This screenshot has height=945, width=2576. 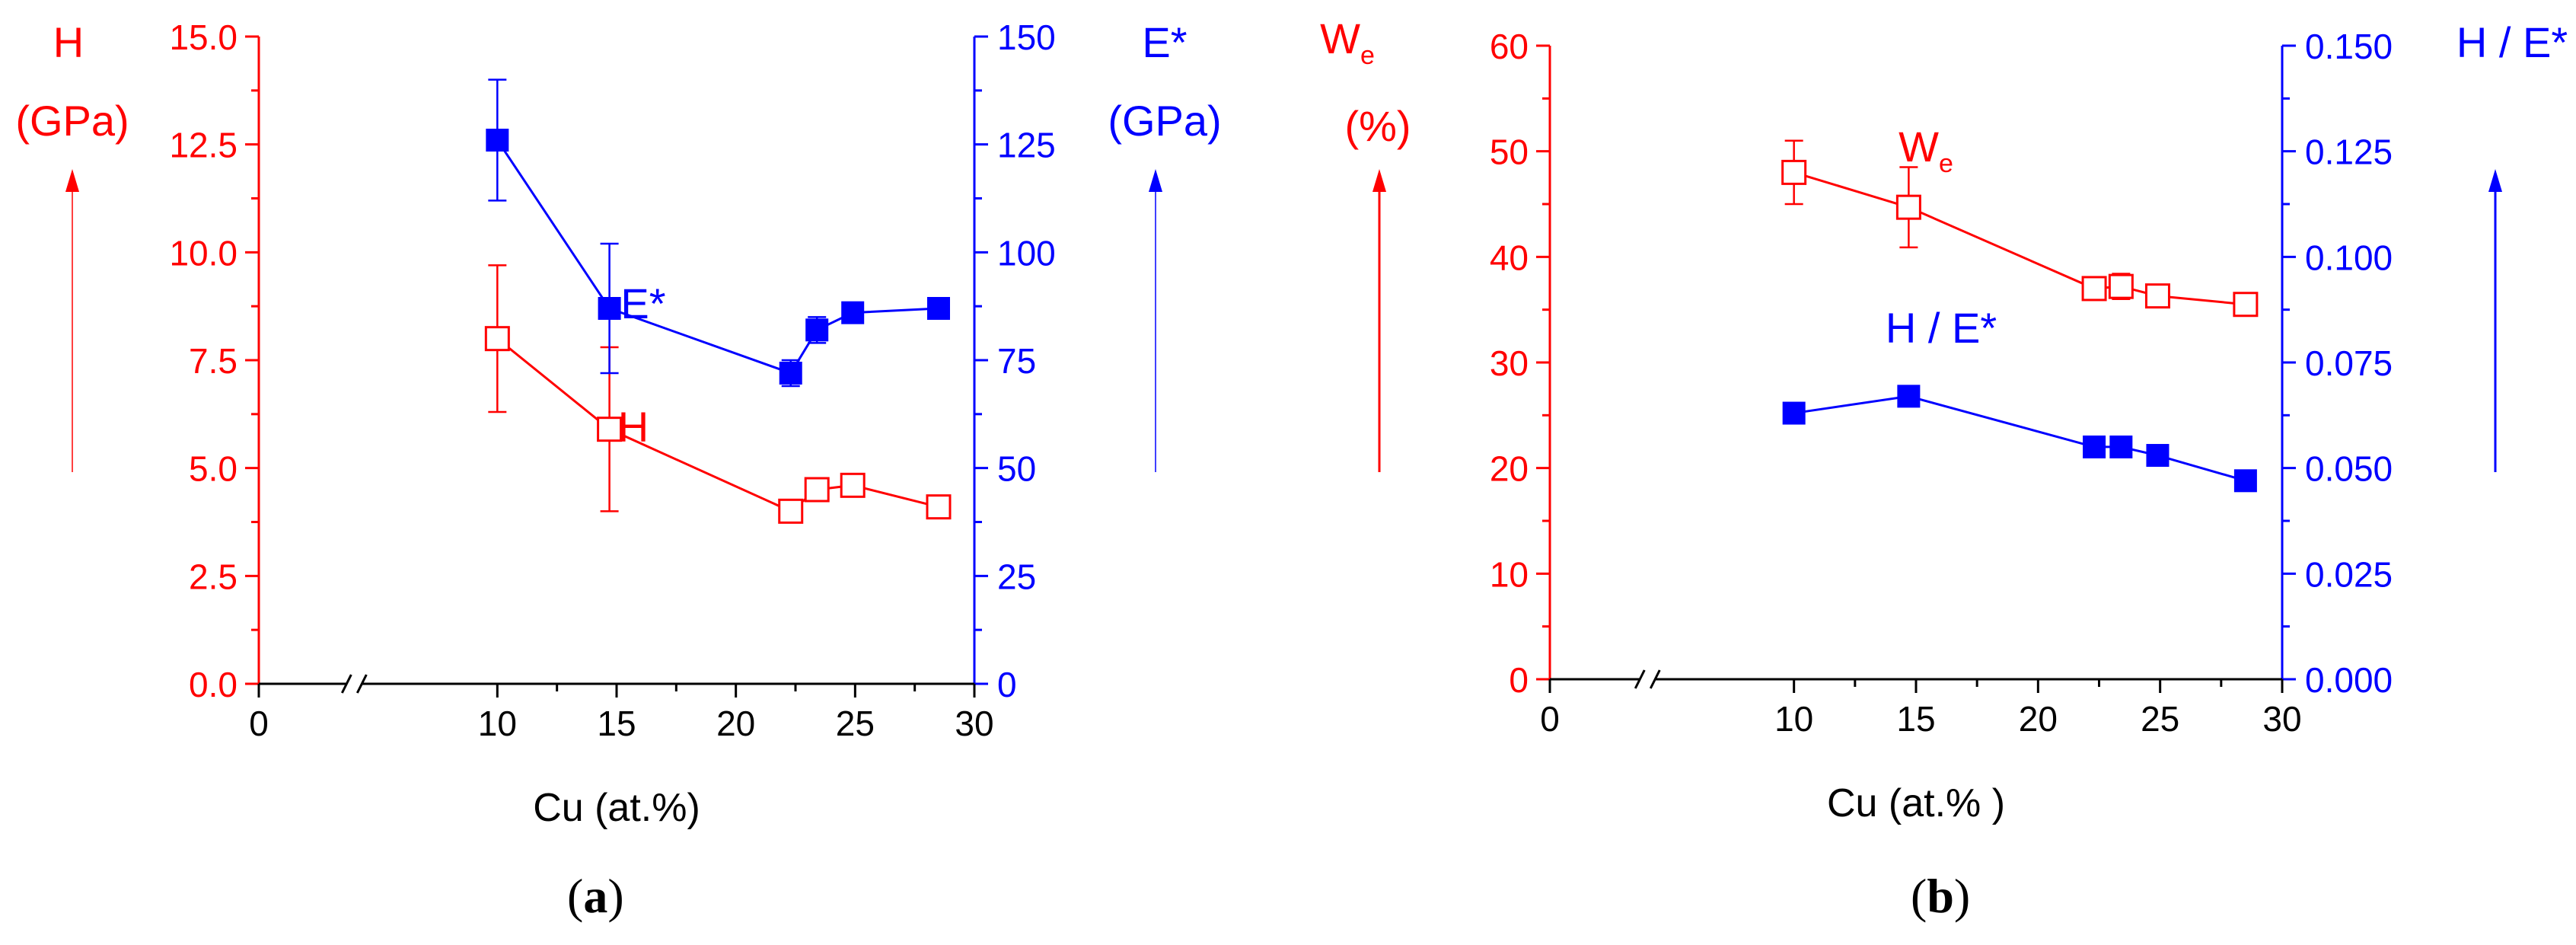 I want to click on left-tick-label: 10, so click(x=1510, y=574).